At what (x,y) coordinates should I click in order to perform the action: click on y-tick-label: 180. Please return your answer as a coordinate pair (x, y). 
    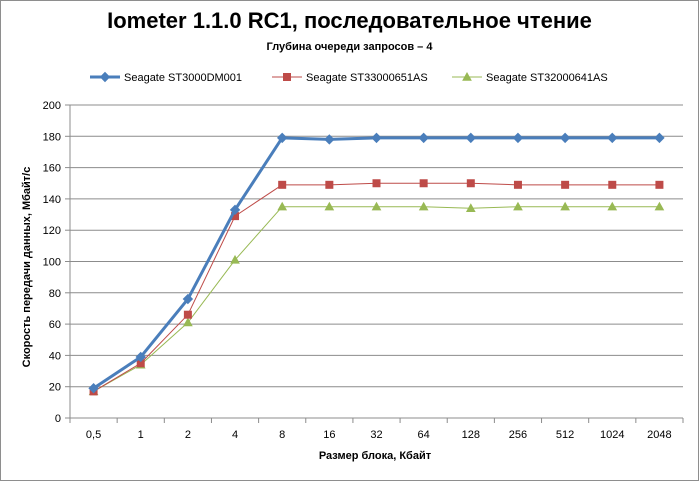
    Looking at the image, I should click on (52, 137).